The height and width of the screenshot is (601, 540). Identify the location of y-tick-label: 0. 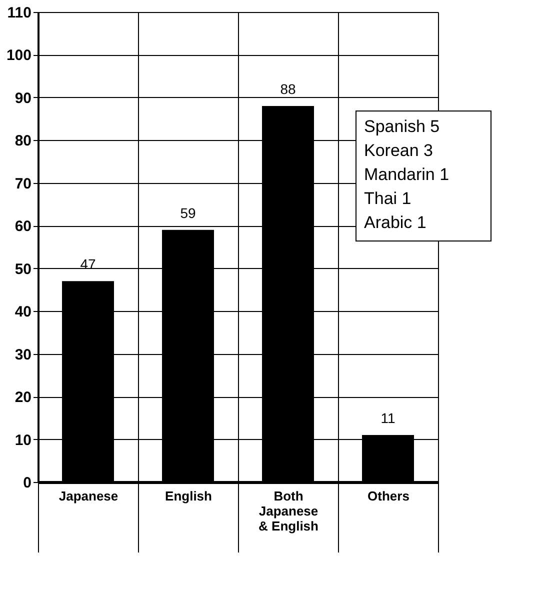
(27, 483).